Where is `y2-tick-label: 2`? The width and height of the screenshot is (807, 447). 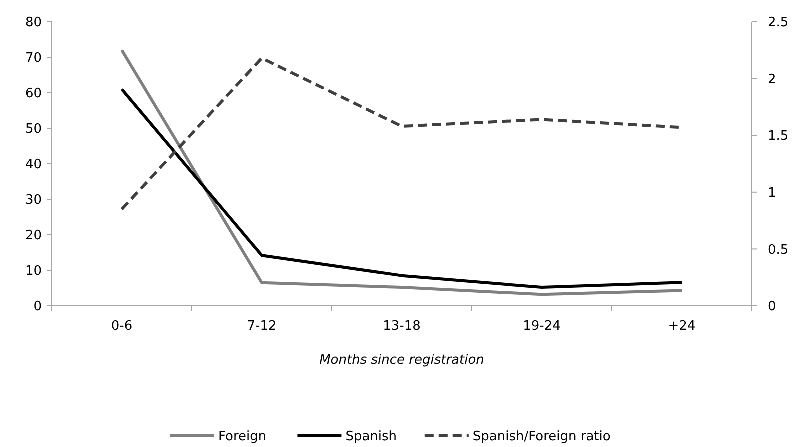 y2-tick-label: 2 is located at coordinates (772, 80).